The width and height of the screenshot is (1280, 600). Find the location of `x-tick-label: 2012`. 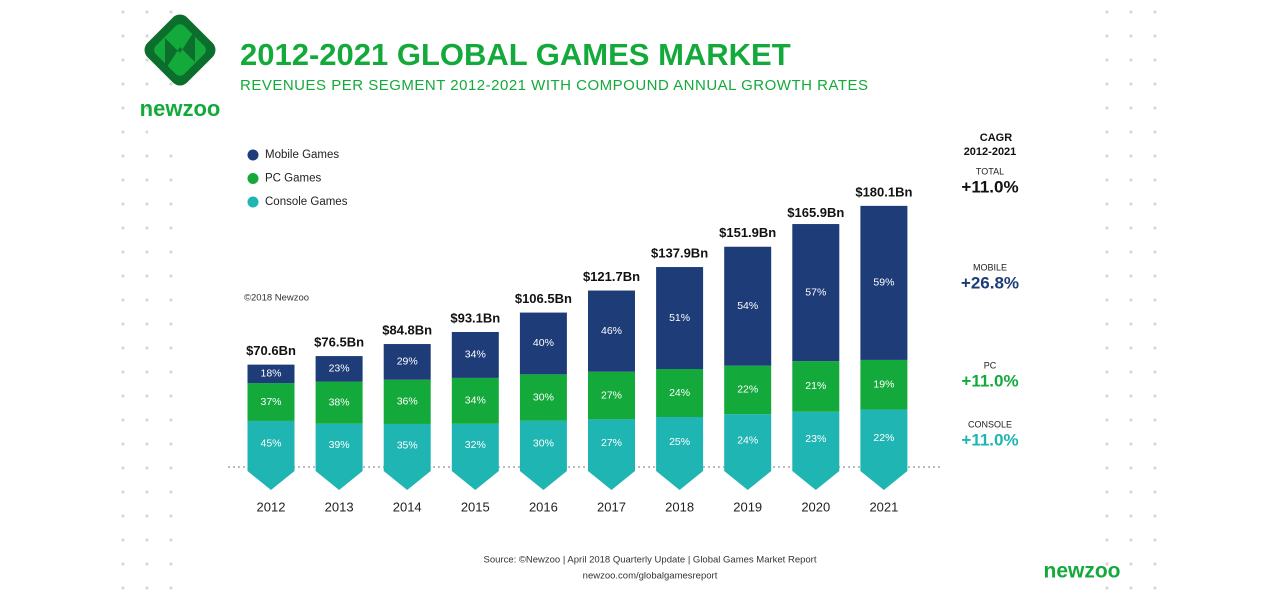

x-tick-label: 2012 is located at coordinates (271, 506).